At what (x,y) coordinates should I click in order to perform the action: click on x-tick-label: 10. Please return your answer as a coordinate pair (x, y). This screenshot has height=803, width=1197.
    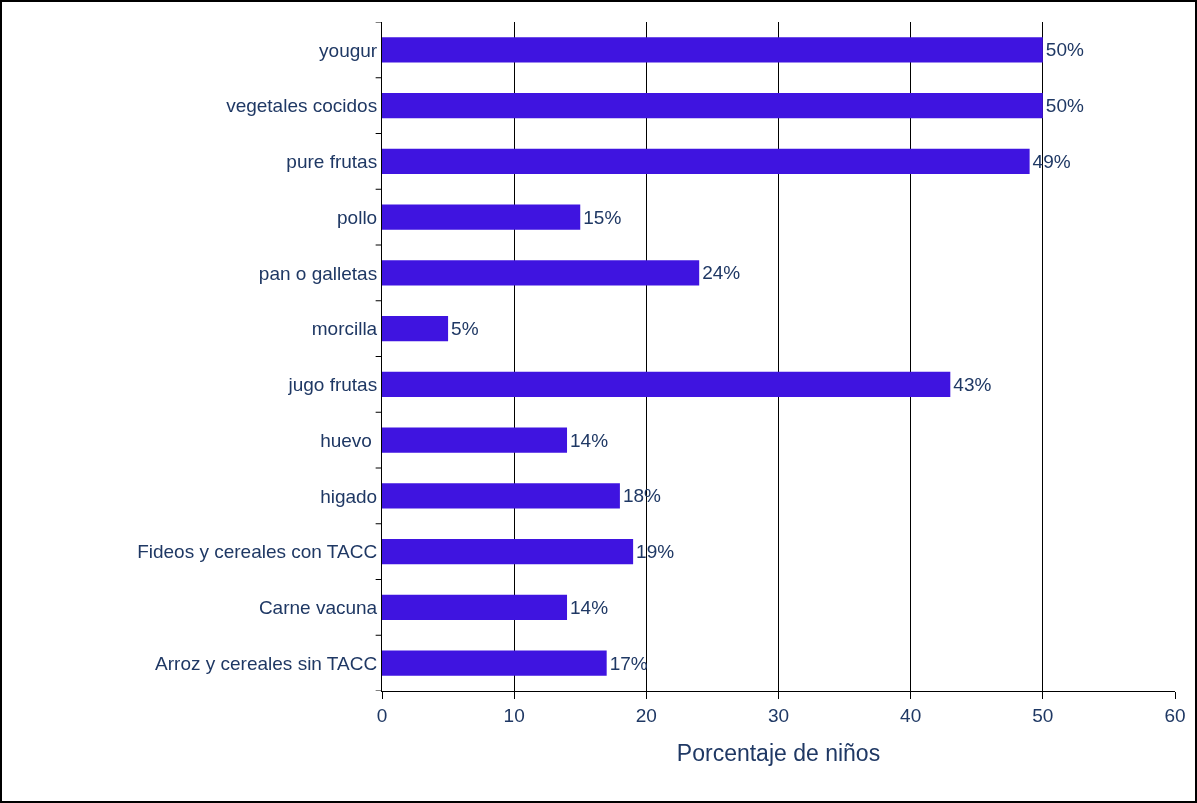
    Looking at the image, I should click on (514, 715).